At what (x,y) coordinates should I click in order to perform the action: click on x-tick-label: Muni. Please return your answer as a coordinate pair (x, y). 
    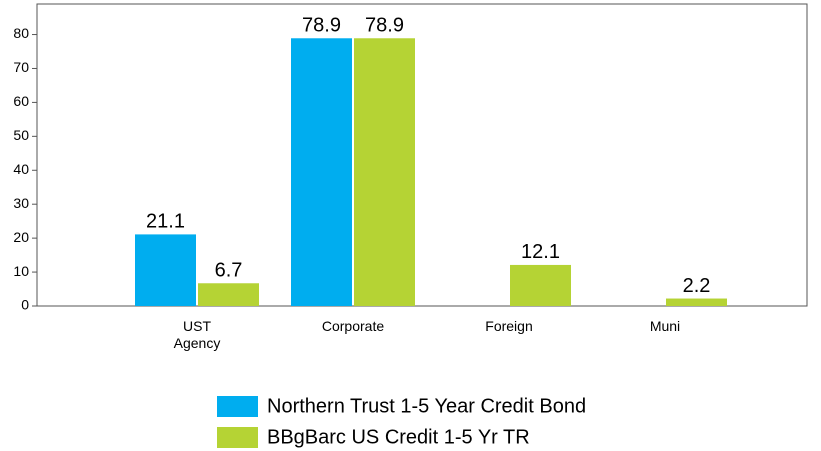
    Looking at the image, I should click on (665, 326).